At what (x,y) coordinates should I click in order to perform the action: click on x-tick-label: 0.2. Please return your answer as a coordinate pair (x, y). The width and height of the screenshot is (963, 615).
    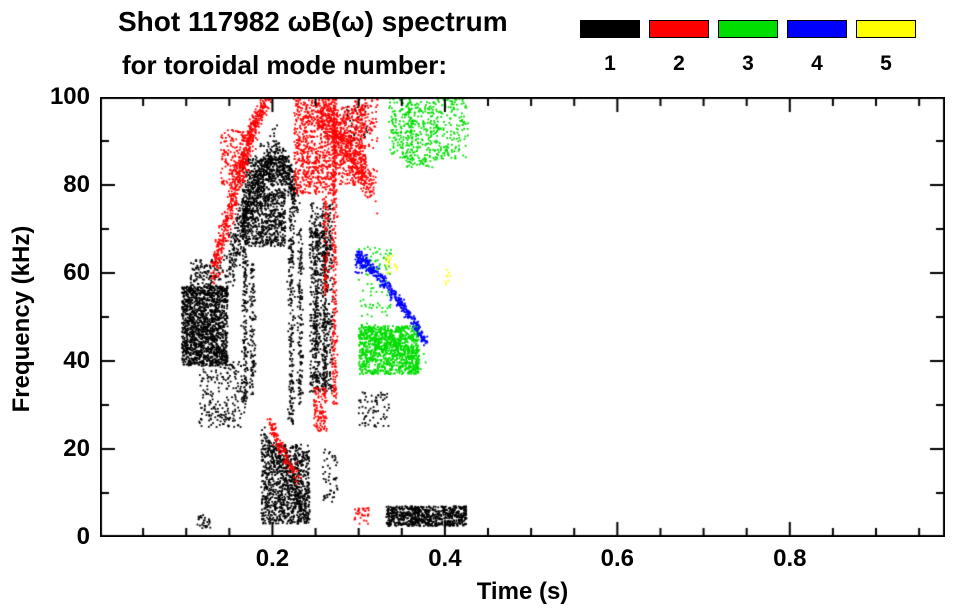
    Looking at the image, I should click on (272, 558).